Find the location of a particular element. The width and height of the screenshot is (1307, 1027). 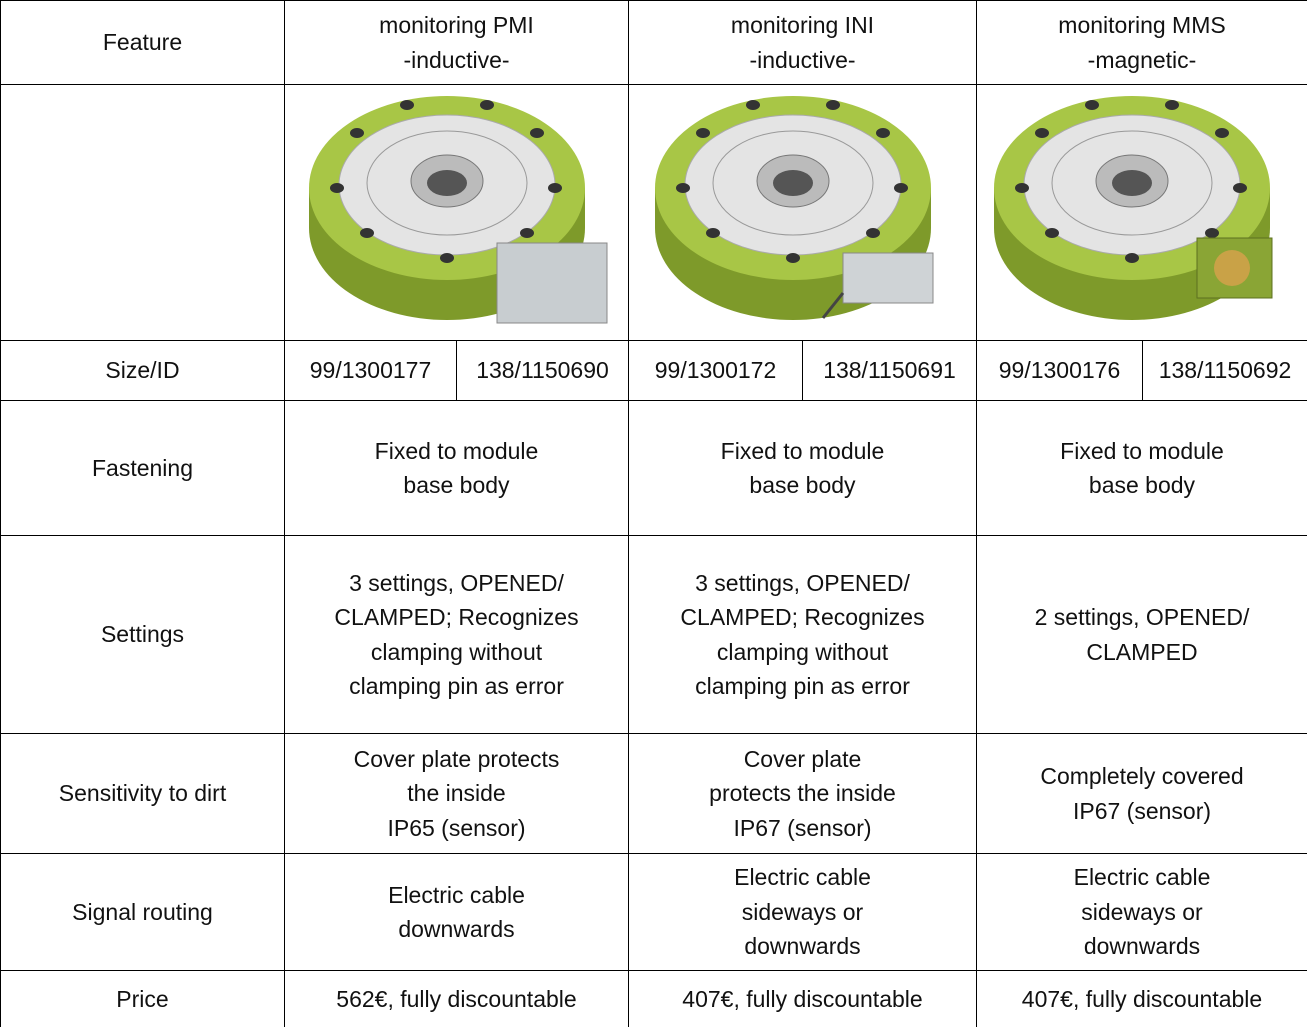

row-label: Fastening is located at coordinates (143, 468).